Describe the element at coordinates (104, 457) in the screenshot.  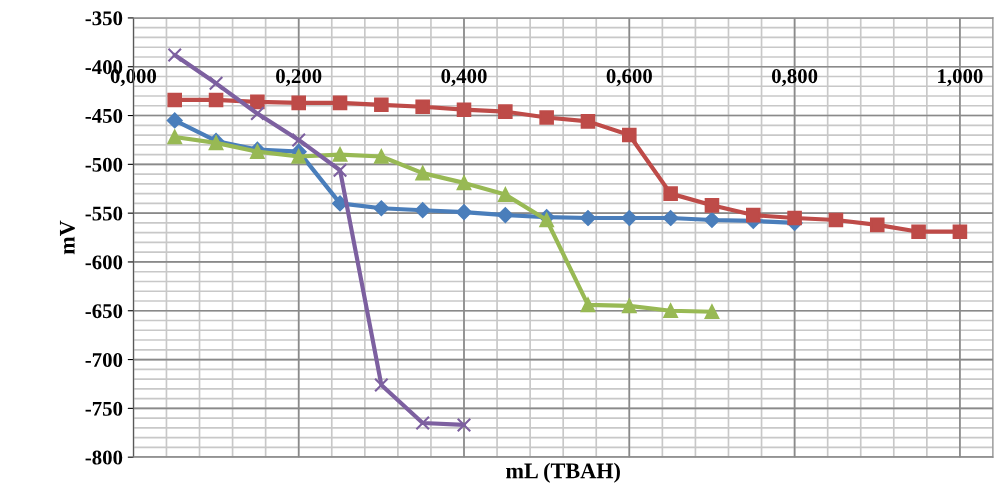
I see `y-tick-label: -800` at that location.